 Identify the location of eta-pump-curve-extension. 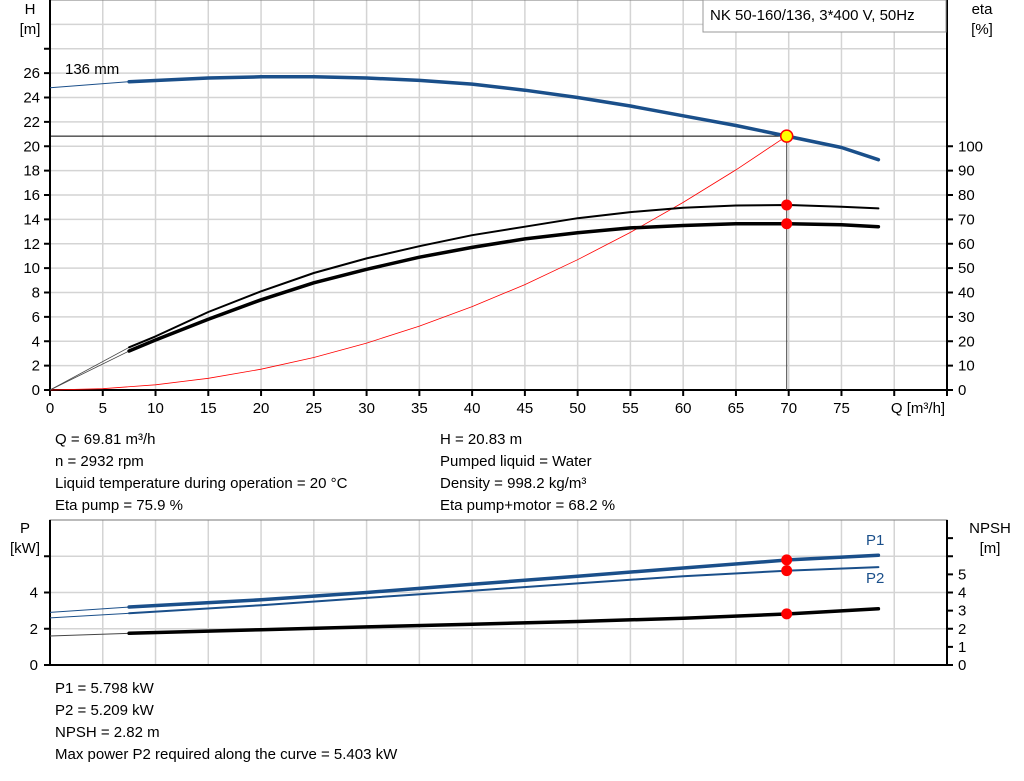
(89, 368).